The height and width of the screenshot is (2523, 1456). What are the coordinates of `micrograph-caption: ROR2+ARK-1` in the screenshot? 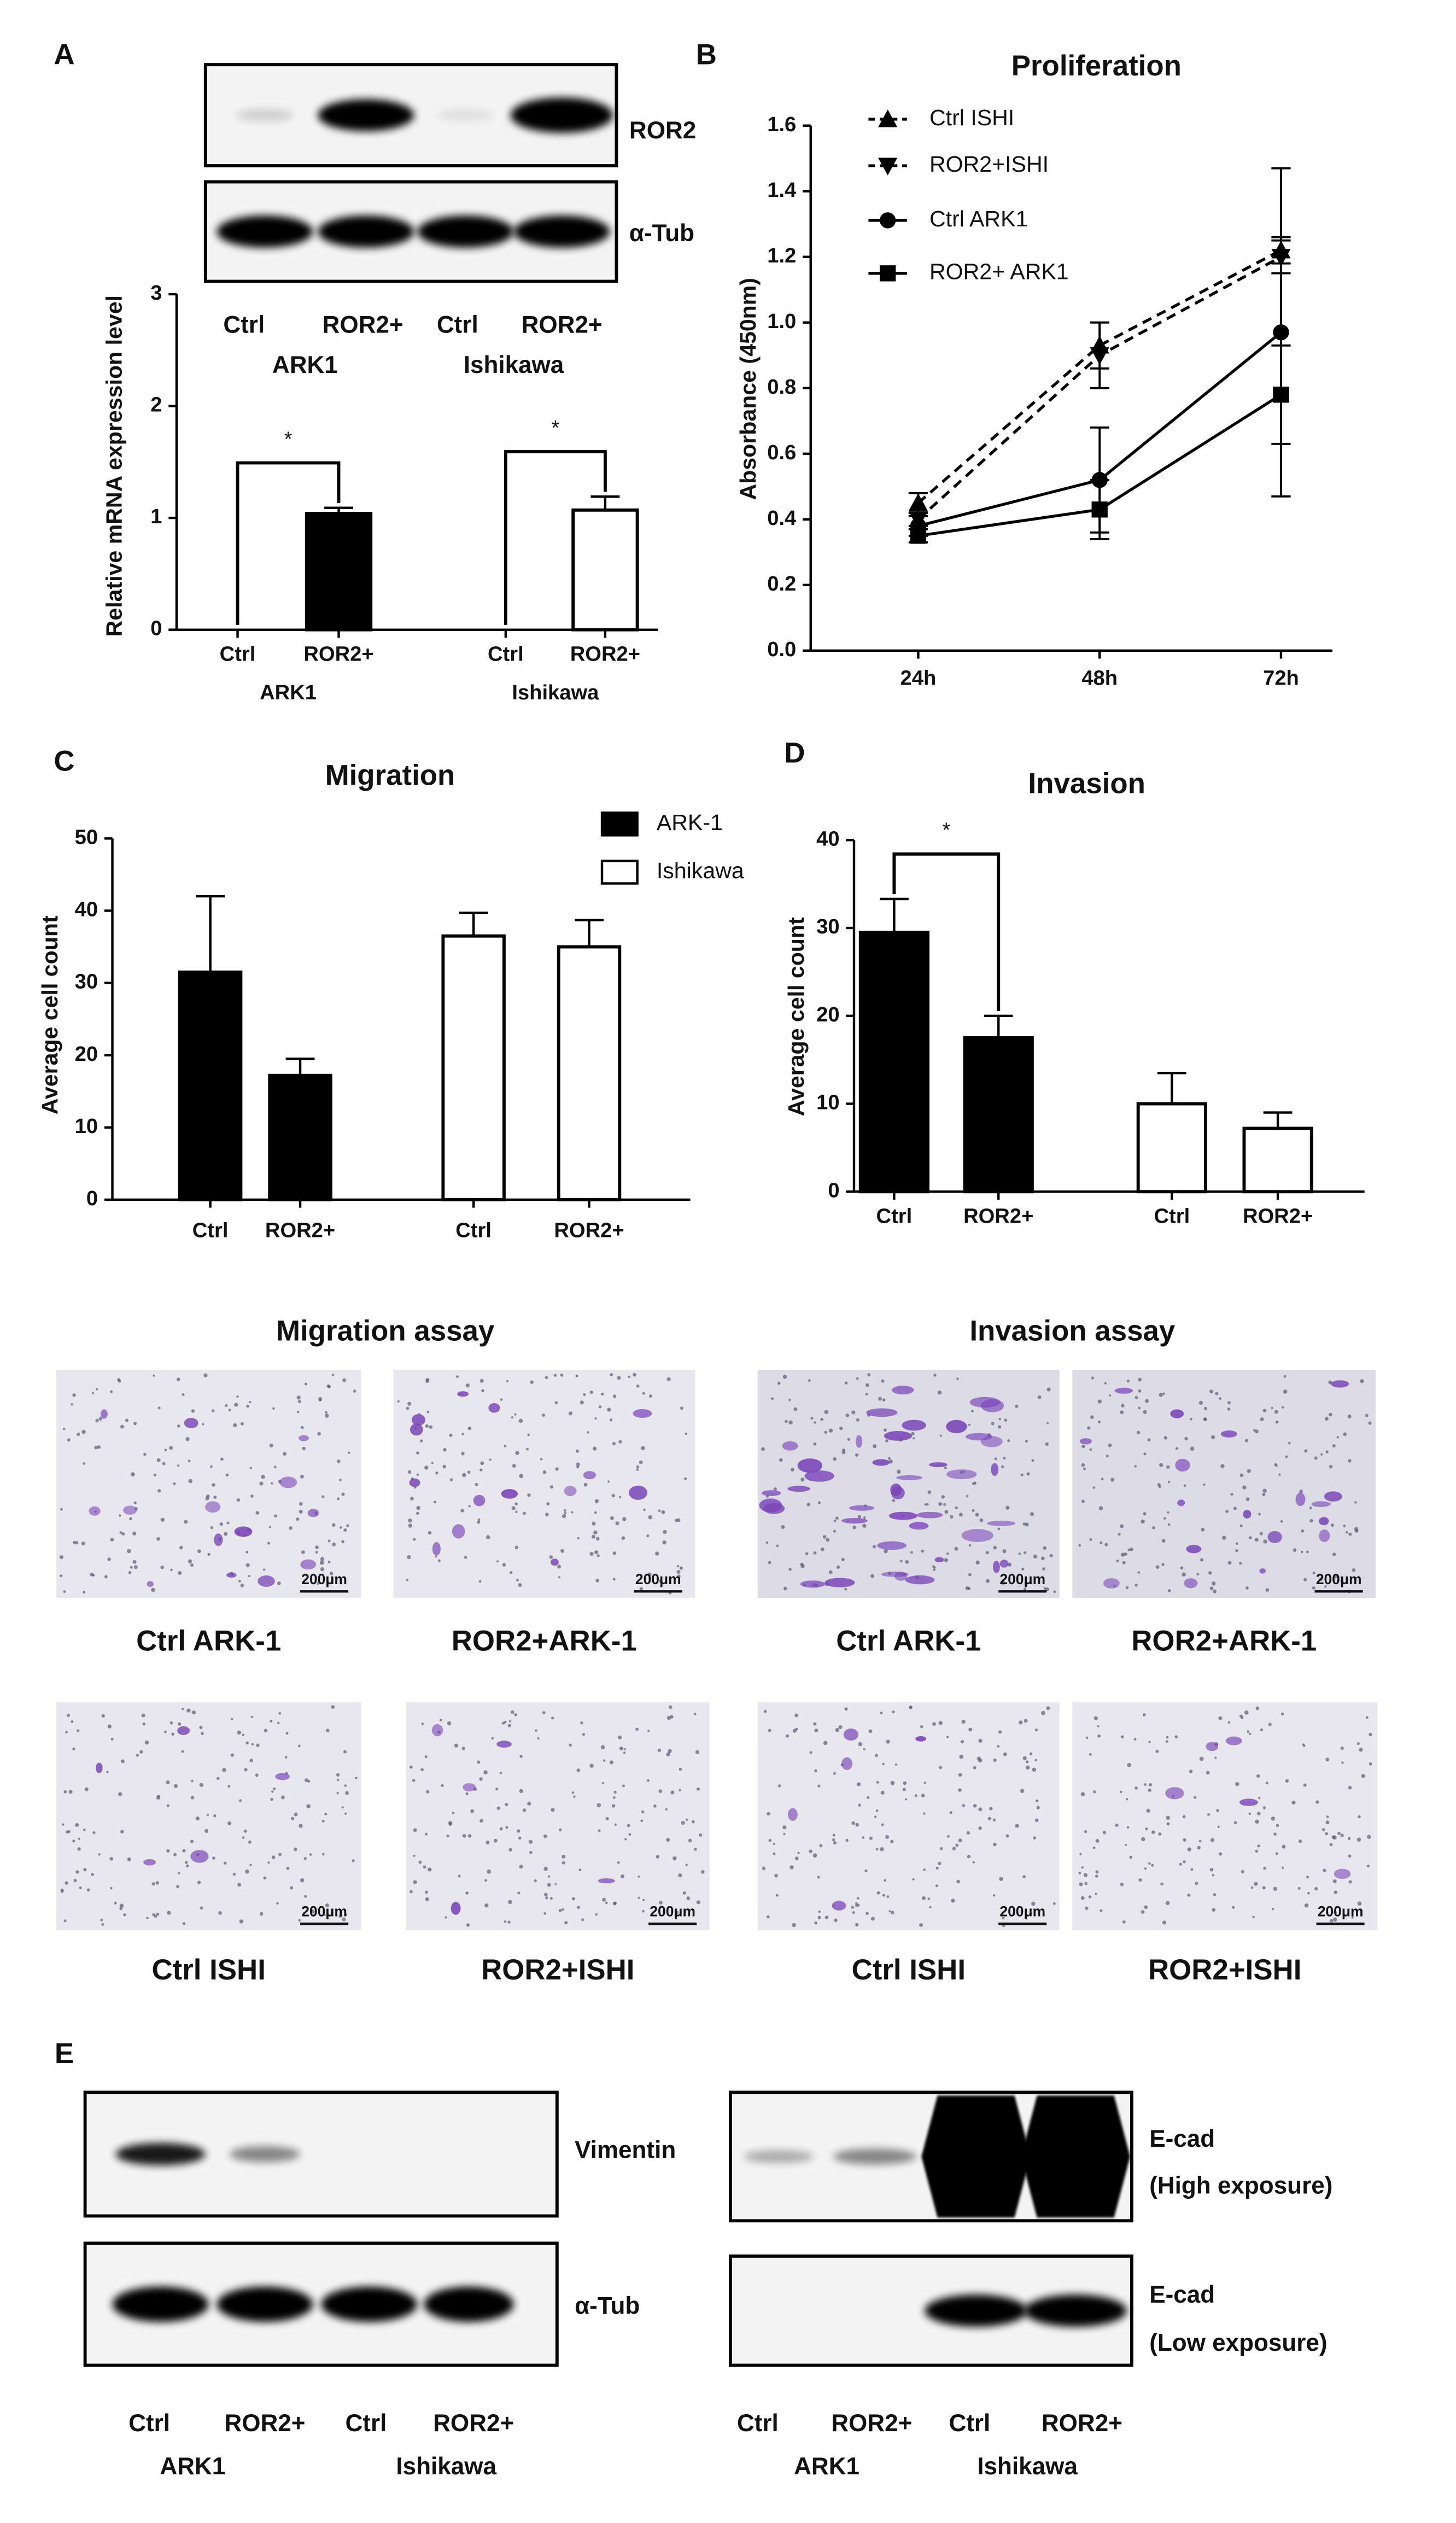 It's located at (544, 1641).